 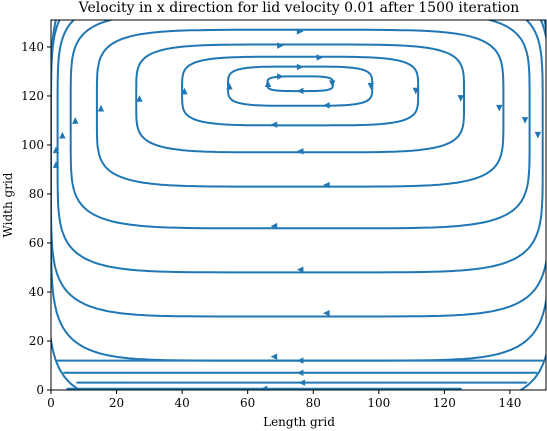 What do you see at coordinates (313, 403) in the screenshot?
I see `x-tick-label: 80` at bounding box center [313, 403].